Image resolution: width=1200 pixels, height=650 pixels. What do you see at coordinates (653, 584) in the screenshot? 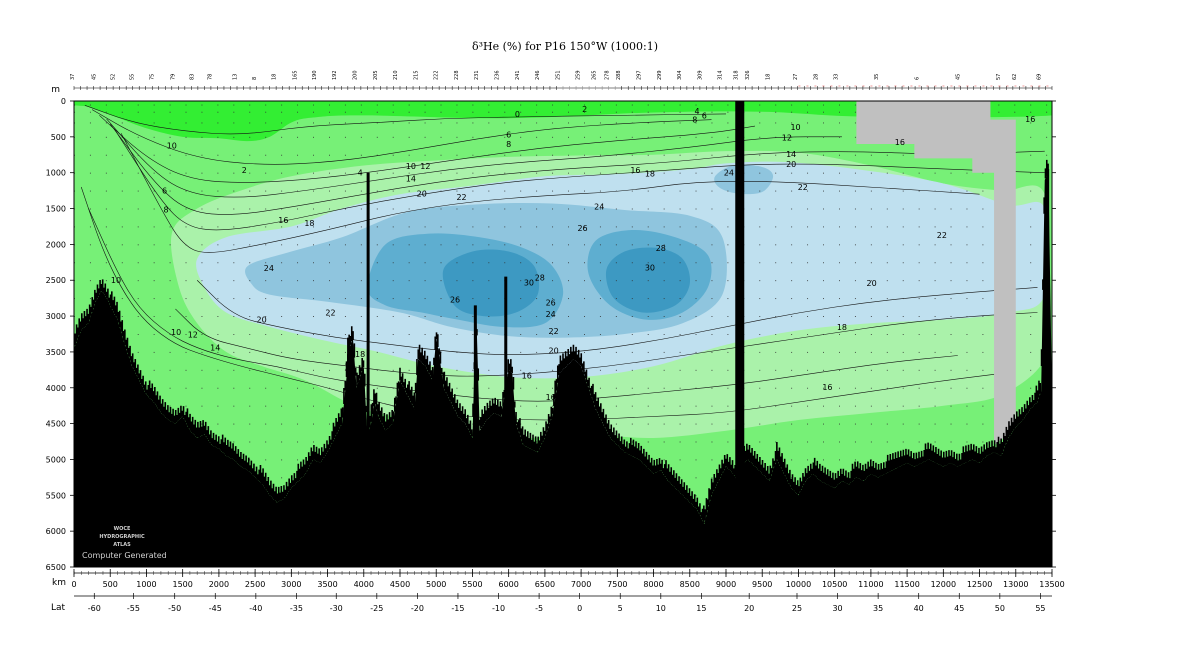
I see `x-tick-label: 8000` at bounding box center [653, 584].